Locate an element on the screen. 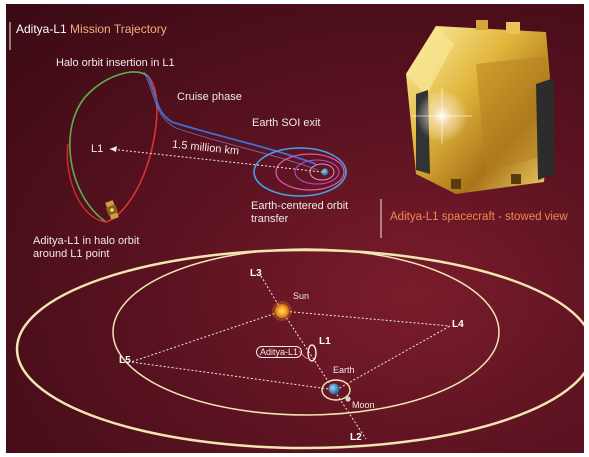 The width and height of the screenshot is (589, 457). earth-orbit-outer is located at coordinates (300, 172).